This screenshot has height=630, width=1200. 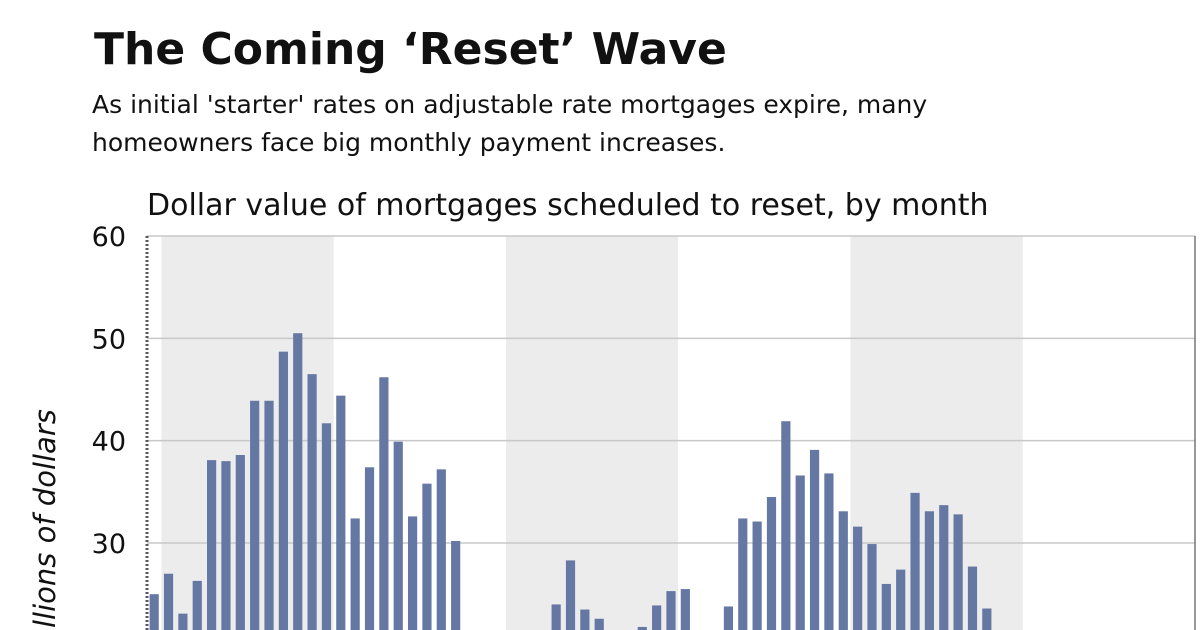 What do you see at coordinates (109, 442) in the screenshot?
I see `y-tick-label: 40` at bounding box center [109, 442].